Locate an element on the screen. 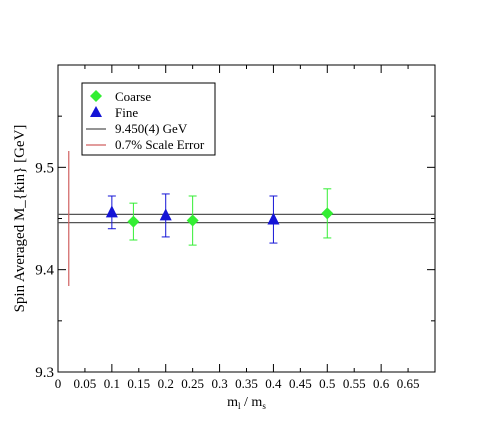 The height and width of the screenshot is (436, 491). legend-scale-label: 0.7% Scale Error is located at coordinates (160, 144).